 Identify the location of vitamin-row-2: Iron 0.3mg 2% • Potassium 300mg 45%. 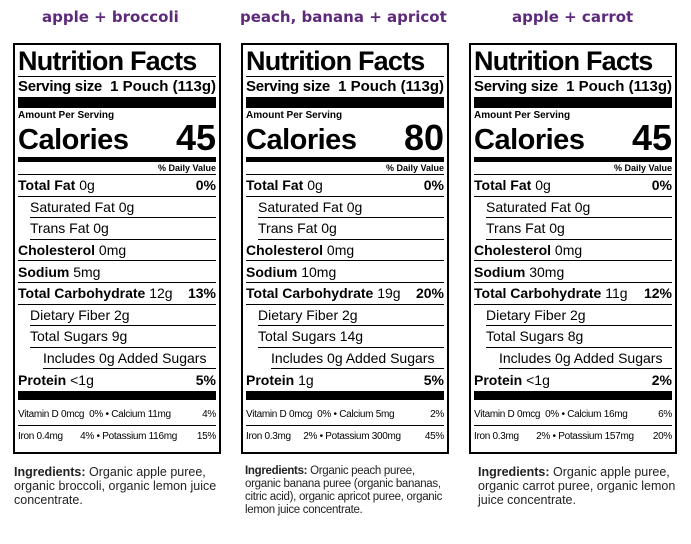
(345, 436).